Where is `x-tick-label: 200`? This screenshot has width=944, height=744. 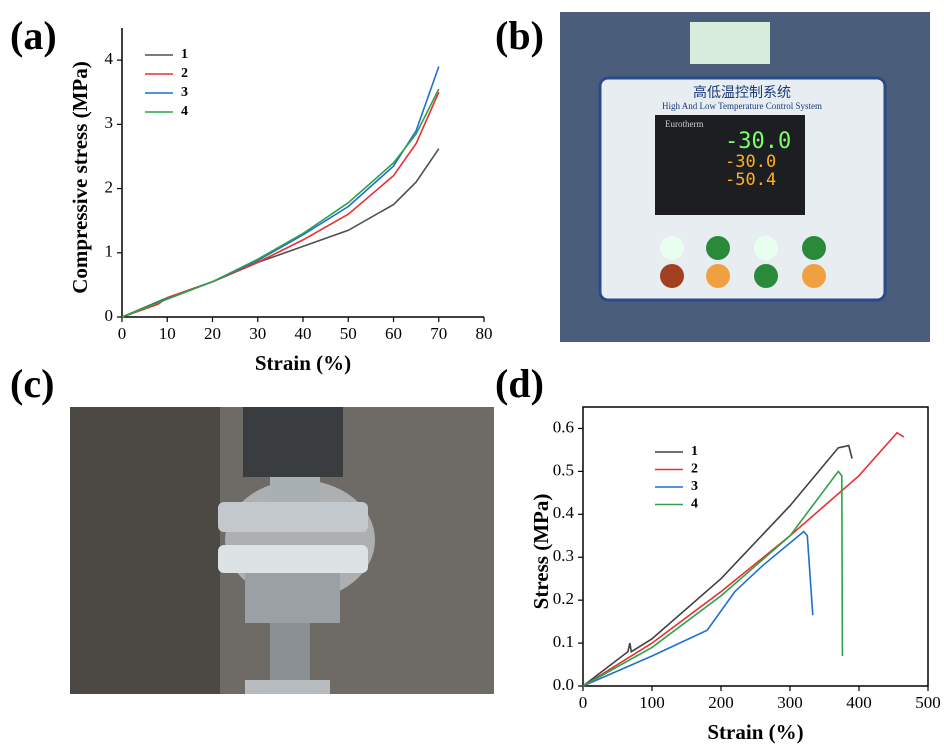
x-tick-label: 200 is located at coordinates (721, 702).